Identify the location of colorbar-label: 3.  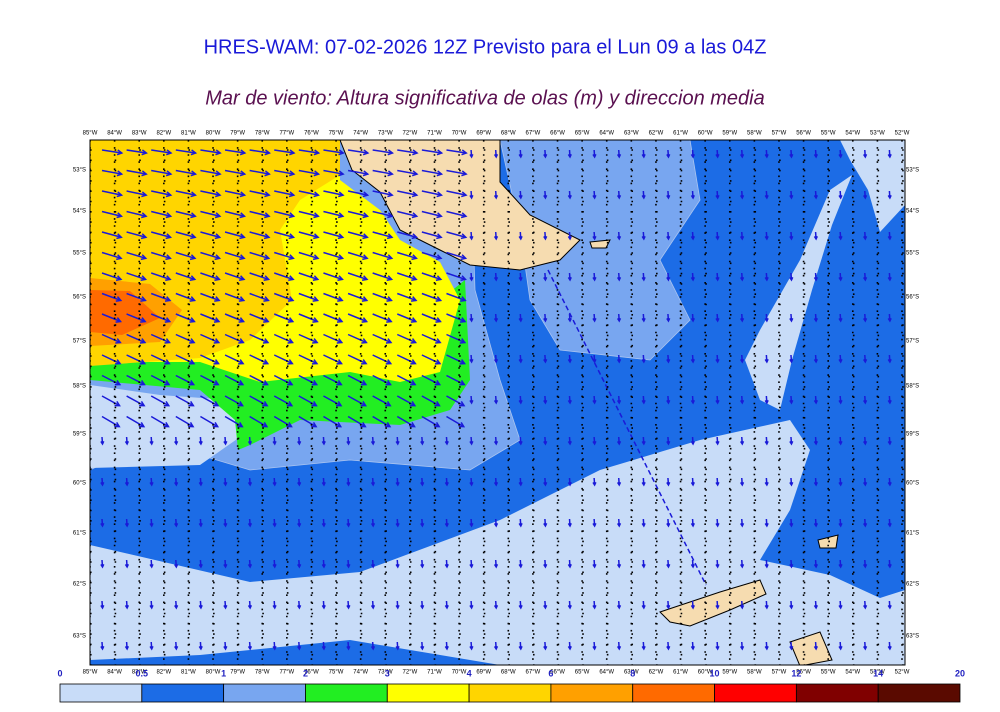
(387, 673).